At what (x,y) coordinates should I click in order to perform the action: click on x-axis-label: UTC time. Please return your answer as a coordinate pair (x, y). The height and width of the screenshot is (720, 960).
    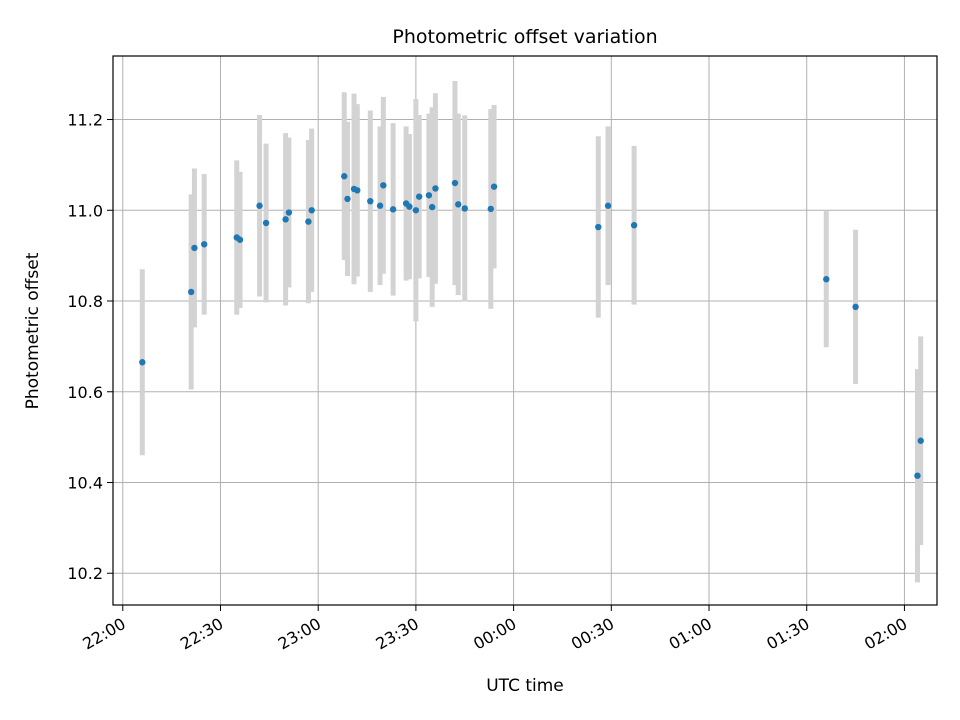
    Looking at the image, I should click on (525, 686).